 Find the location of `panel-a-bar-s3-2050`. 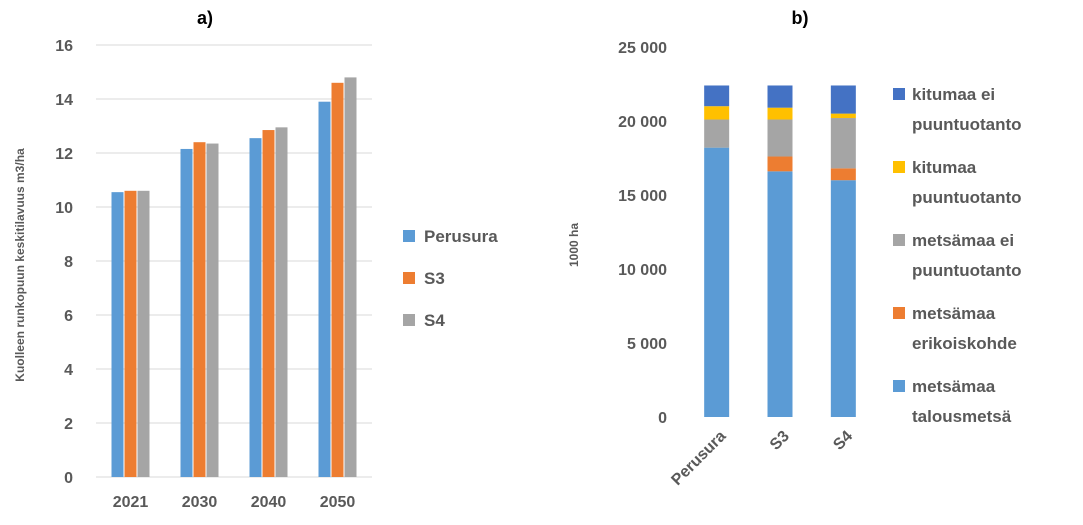

panel-a-bar-s3-2050 is located at coordinates (337, 280).